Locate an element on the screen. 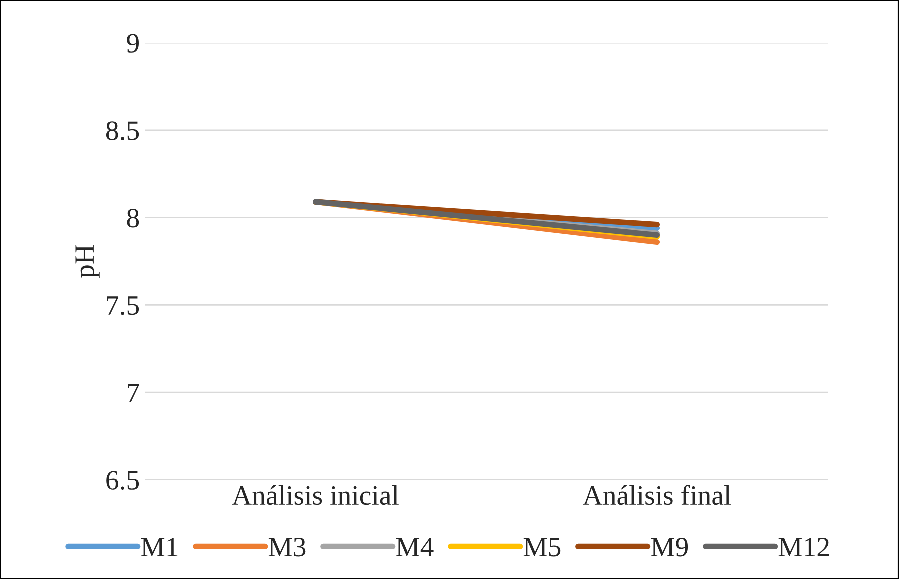 The image size is (899, 579). legend-label: M5 is located at coordinates (542, 547).